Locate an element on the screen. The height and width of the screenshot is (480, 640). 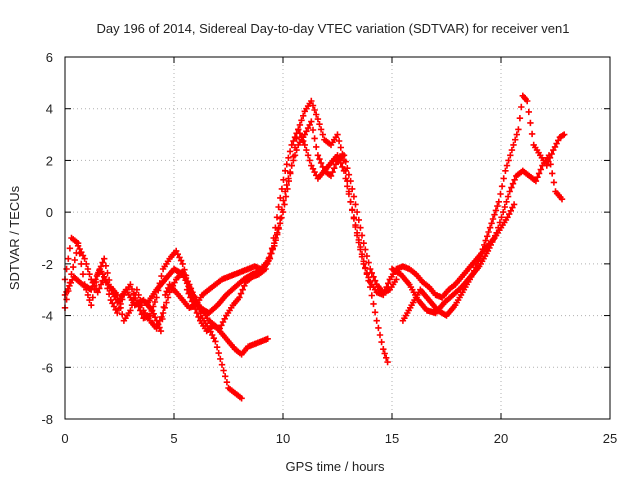
y-tick-label: -4 is located at coordinates (47, 316).